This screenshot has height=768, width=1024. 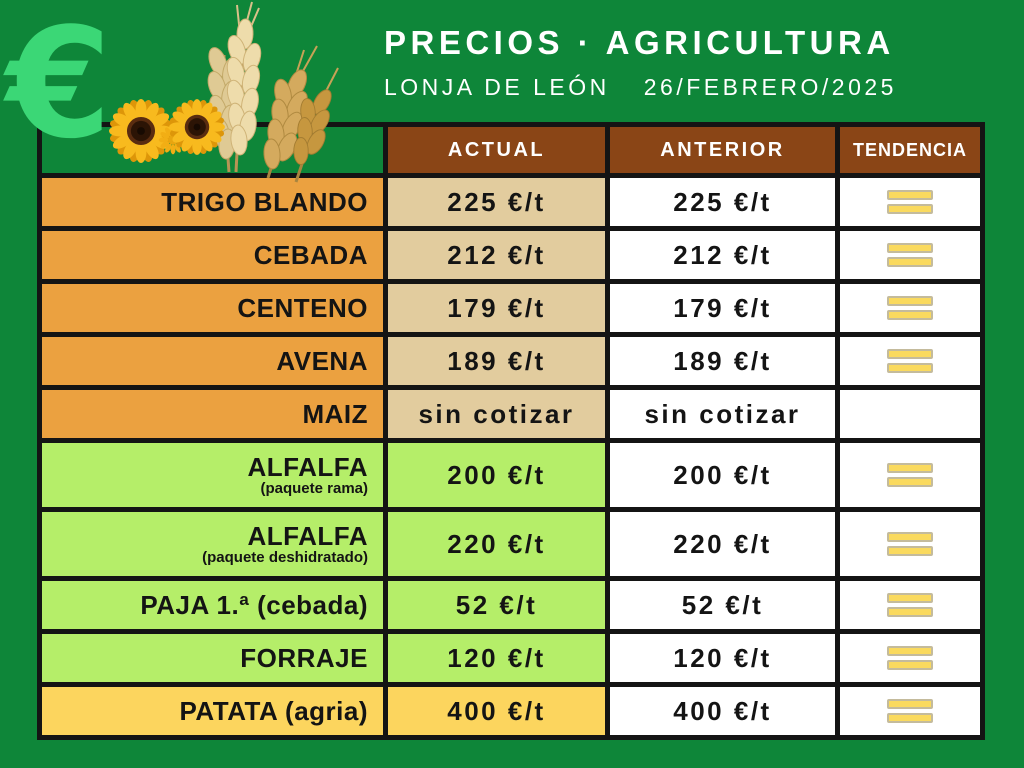 What do you see at coordinates (496, 255) in the screenshot?
I see `actual-price-cell: 212 €/t` at bounding box center [496, 255].